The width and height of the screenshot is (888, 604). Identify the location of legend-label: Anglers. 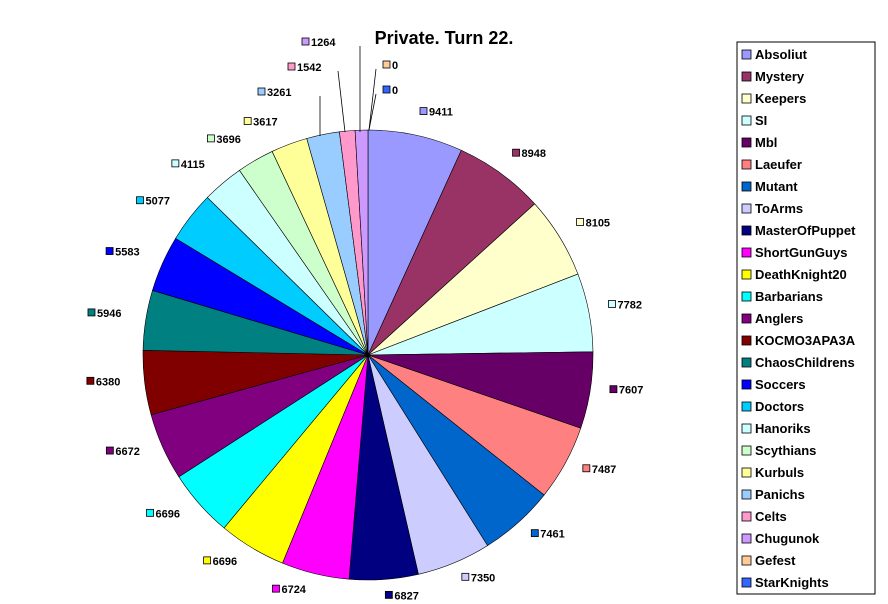
(779, 318).